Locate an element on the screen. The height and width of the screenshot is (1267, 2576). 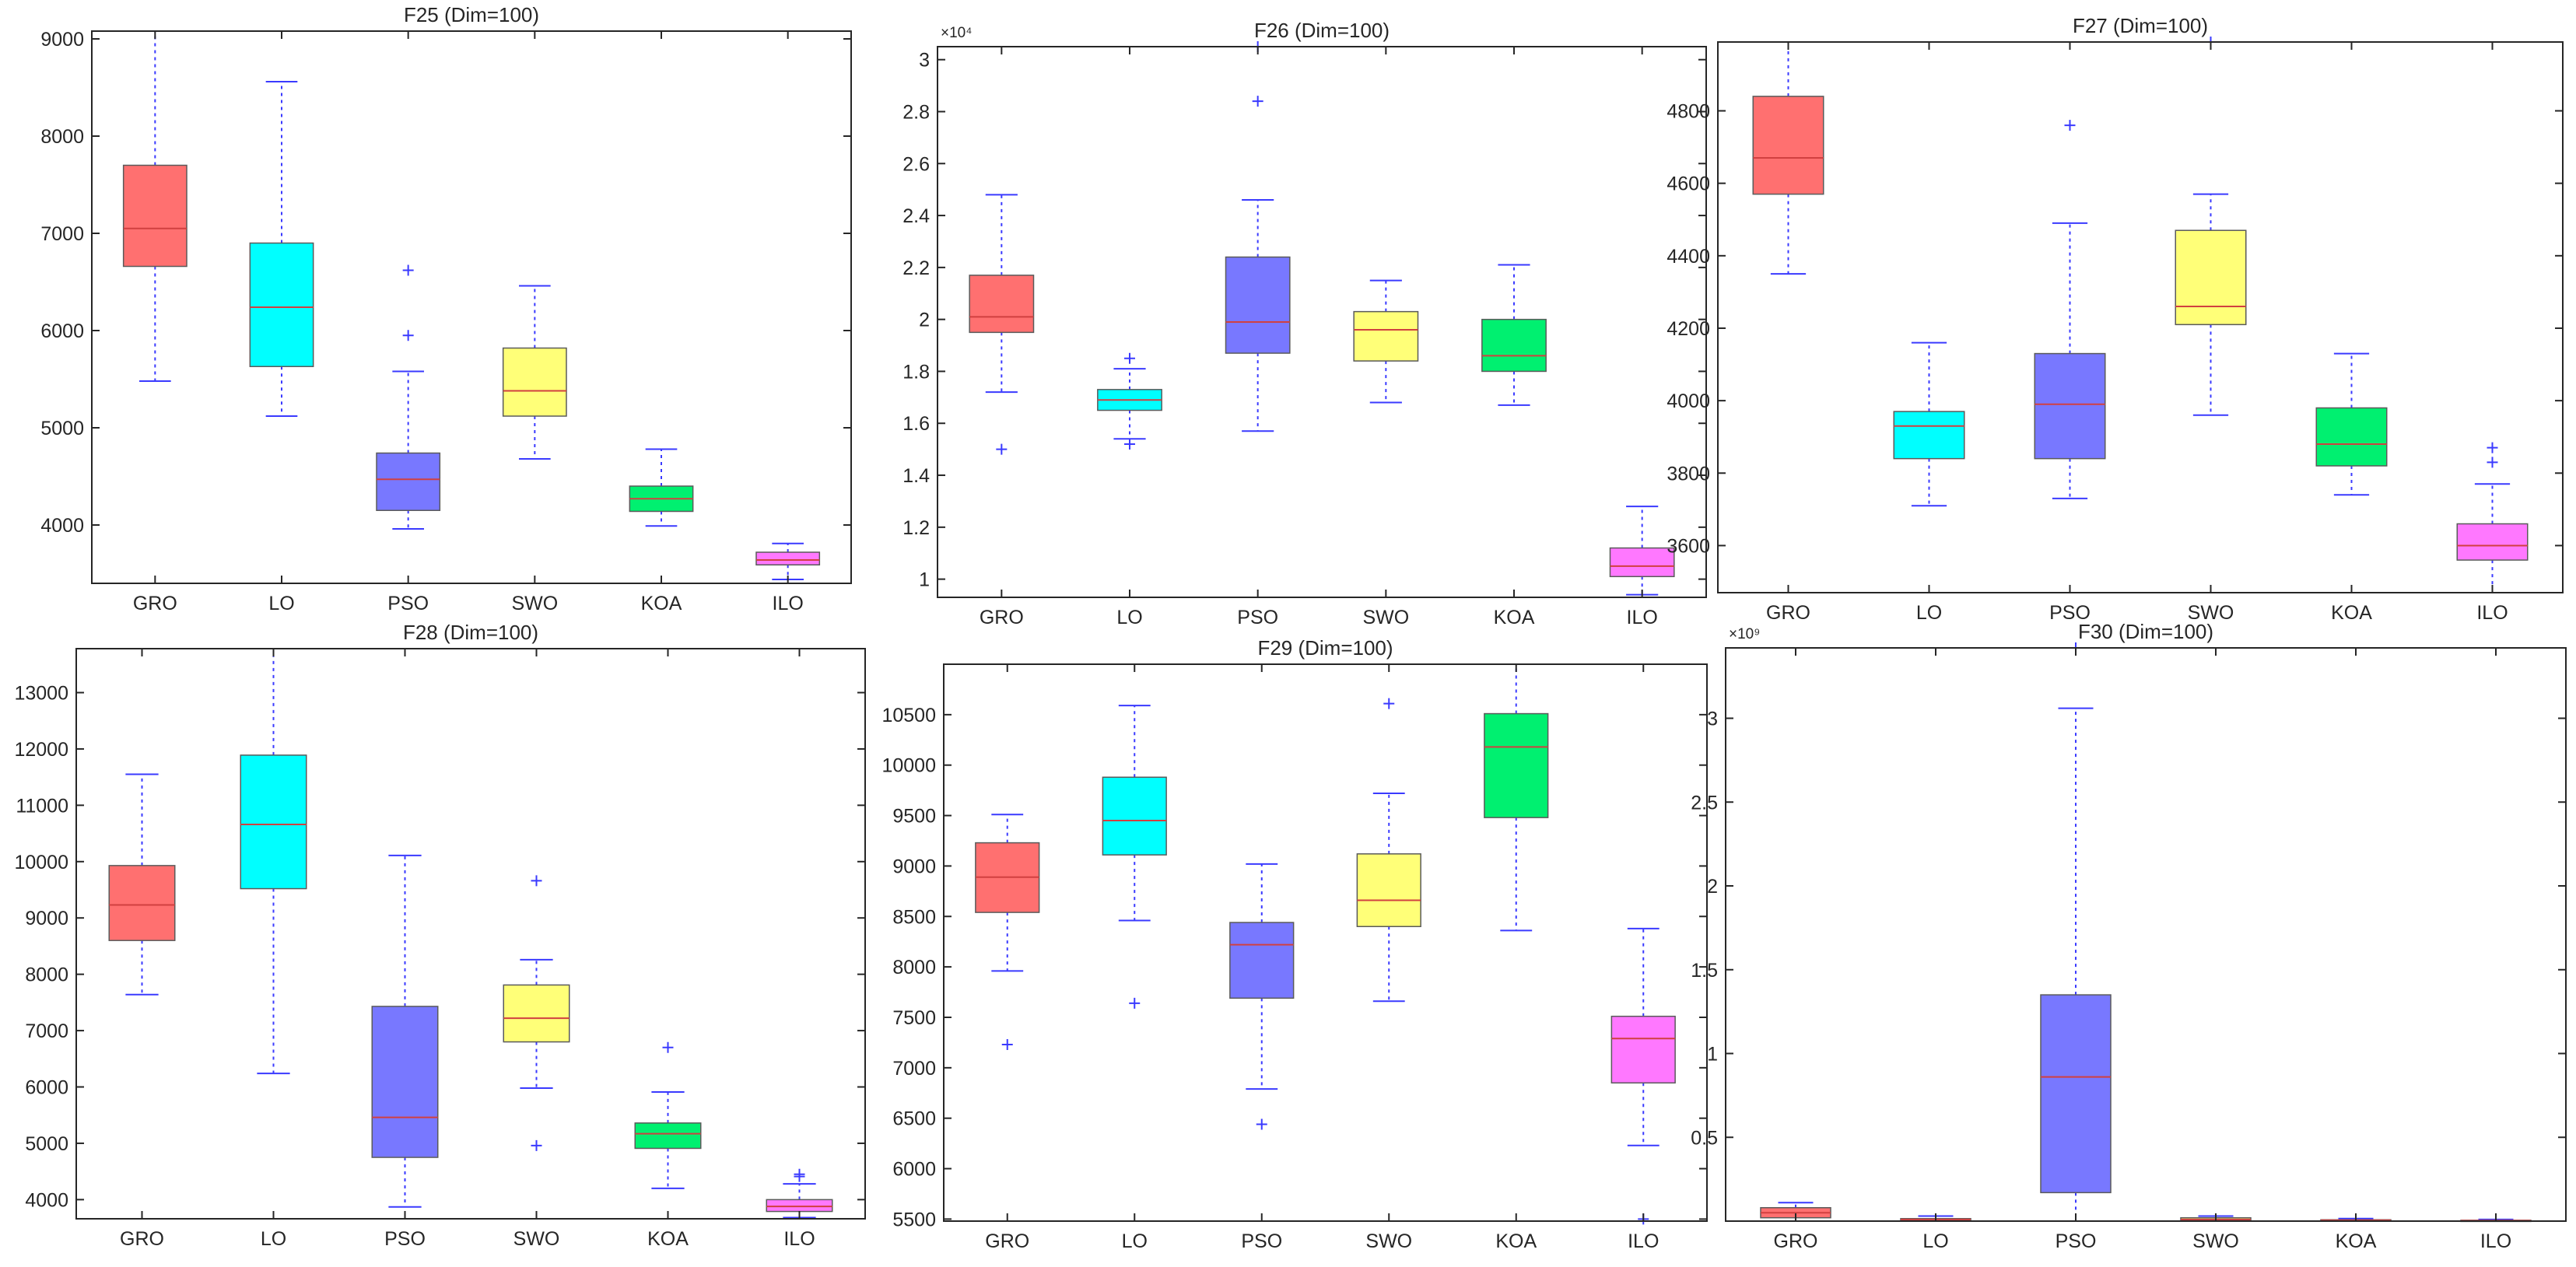
y-tick-label: 4600 is located at coordinates (1689, 184).